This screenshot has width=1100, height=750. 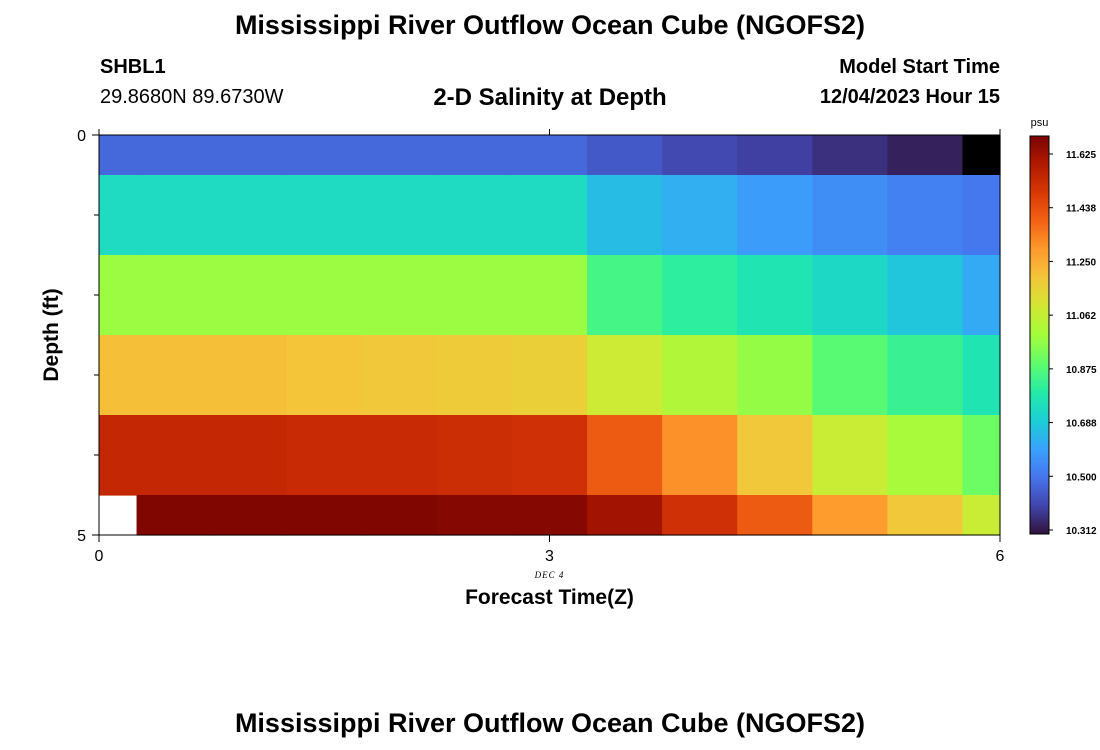 What do you see at coordinates (549, 597) in the screenshot?
I see `x-axis-label: Forecast Time(Z)` at bounding box center [549, 597].